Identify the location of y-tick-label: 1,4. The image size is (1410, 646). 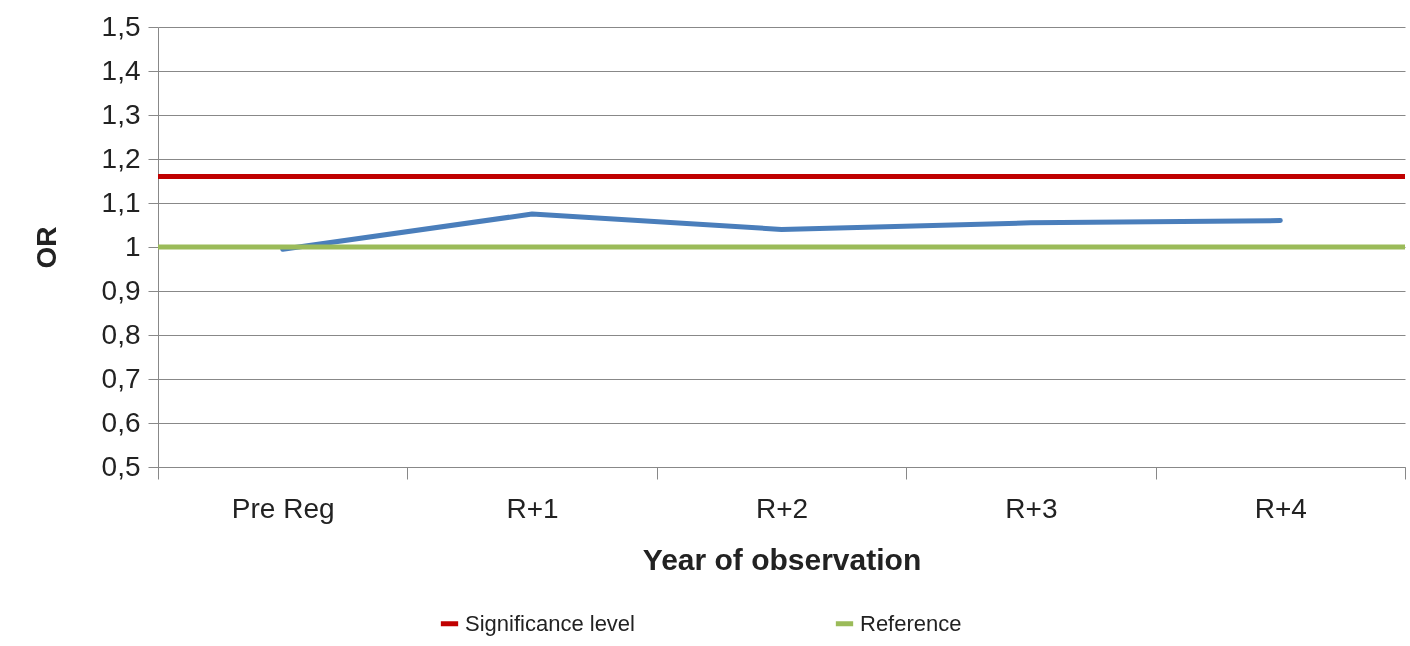
(121, 70).